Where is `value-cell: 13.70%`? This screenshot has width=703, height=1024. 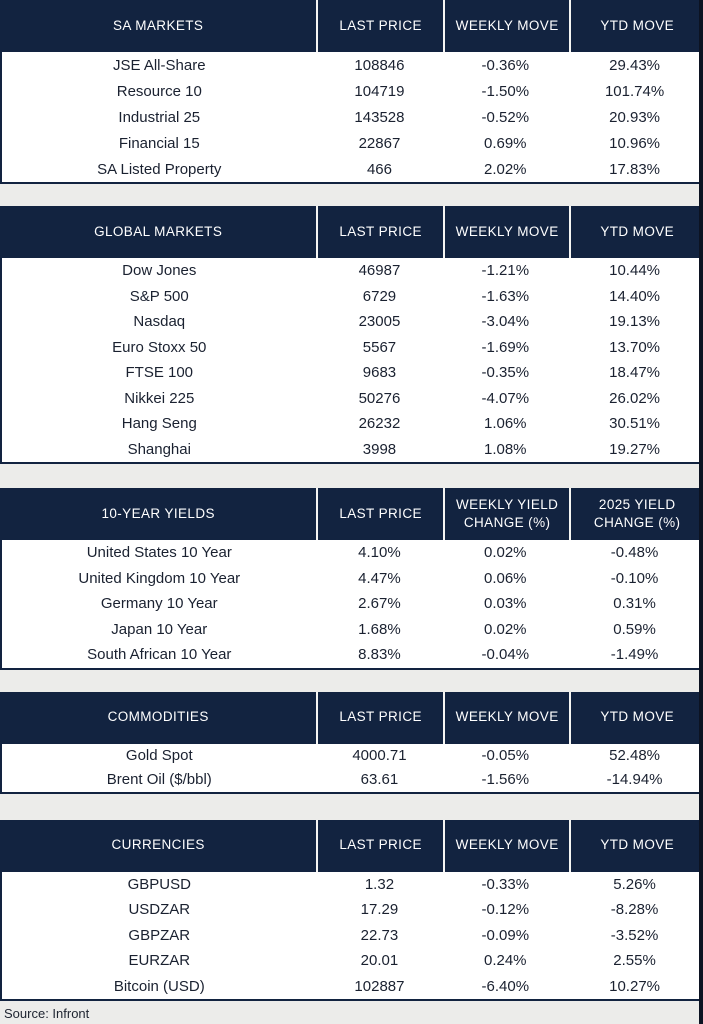 value-cell: 13.70% is located at coordinates (634, 347).